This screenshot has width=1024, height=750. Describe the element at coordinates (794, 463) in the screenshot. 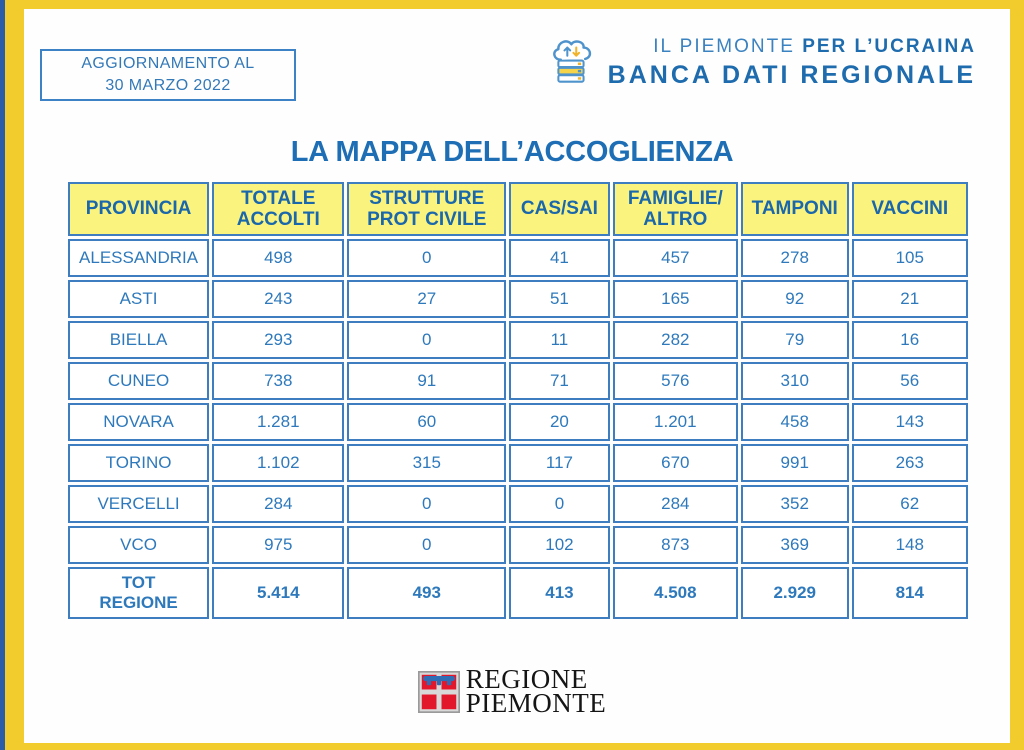

I see `value-cell: 991` at that location.